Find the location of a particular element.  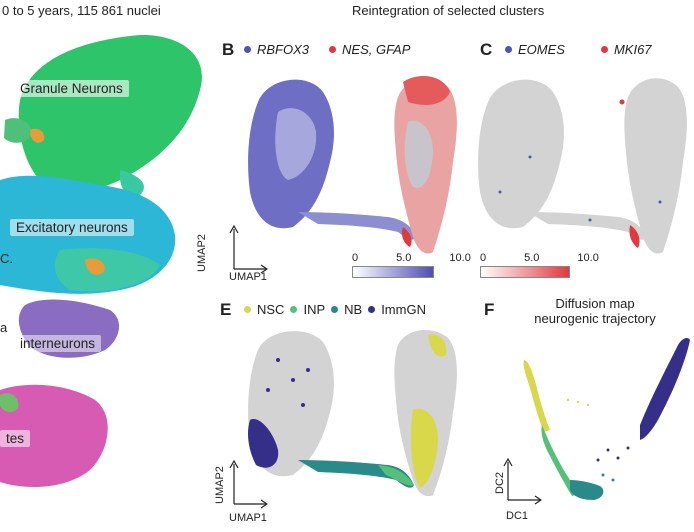

orange-blob is located at coordinates (95, 266).